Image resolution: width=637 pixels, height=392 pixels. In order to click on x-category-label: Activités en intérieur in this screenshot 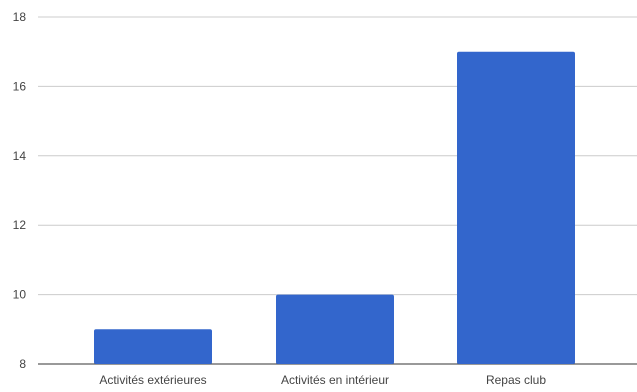, I will do `click(335, 380)`.